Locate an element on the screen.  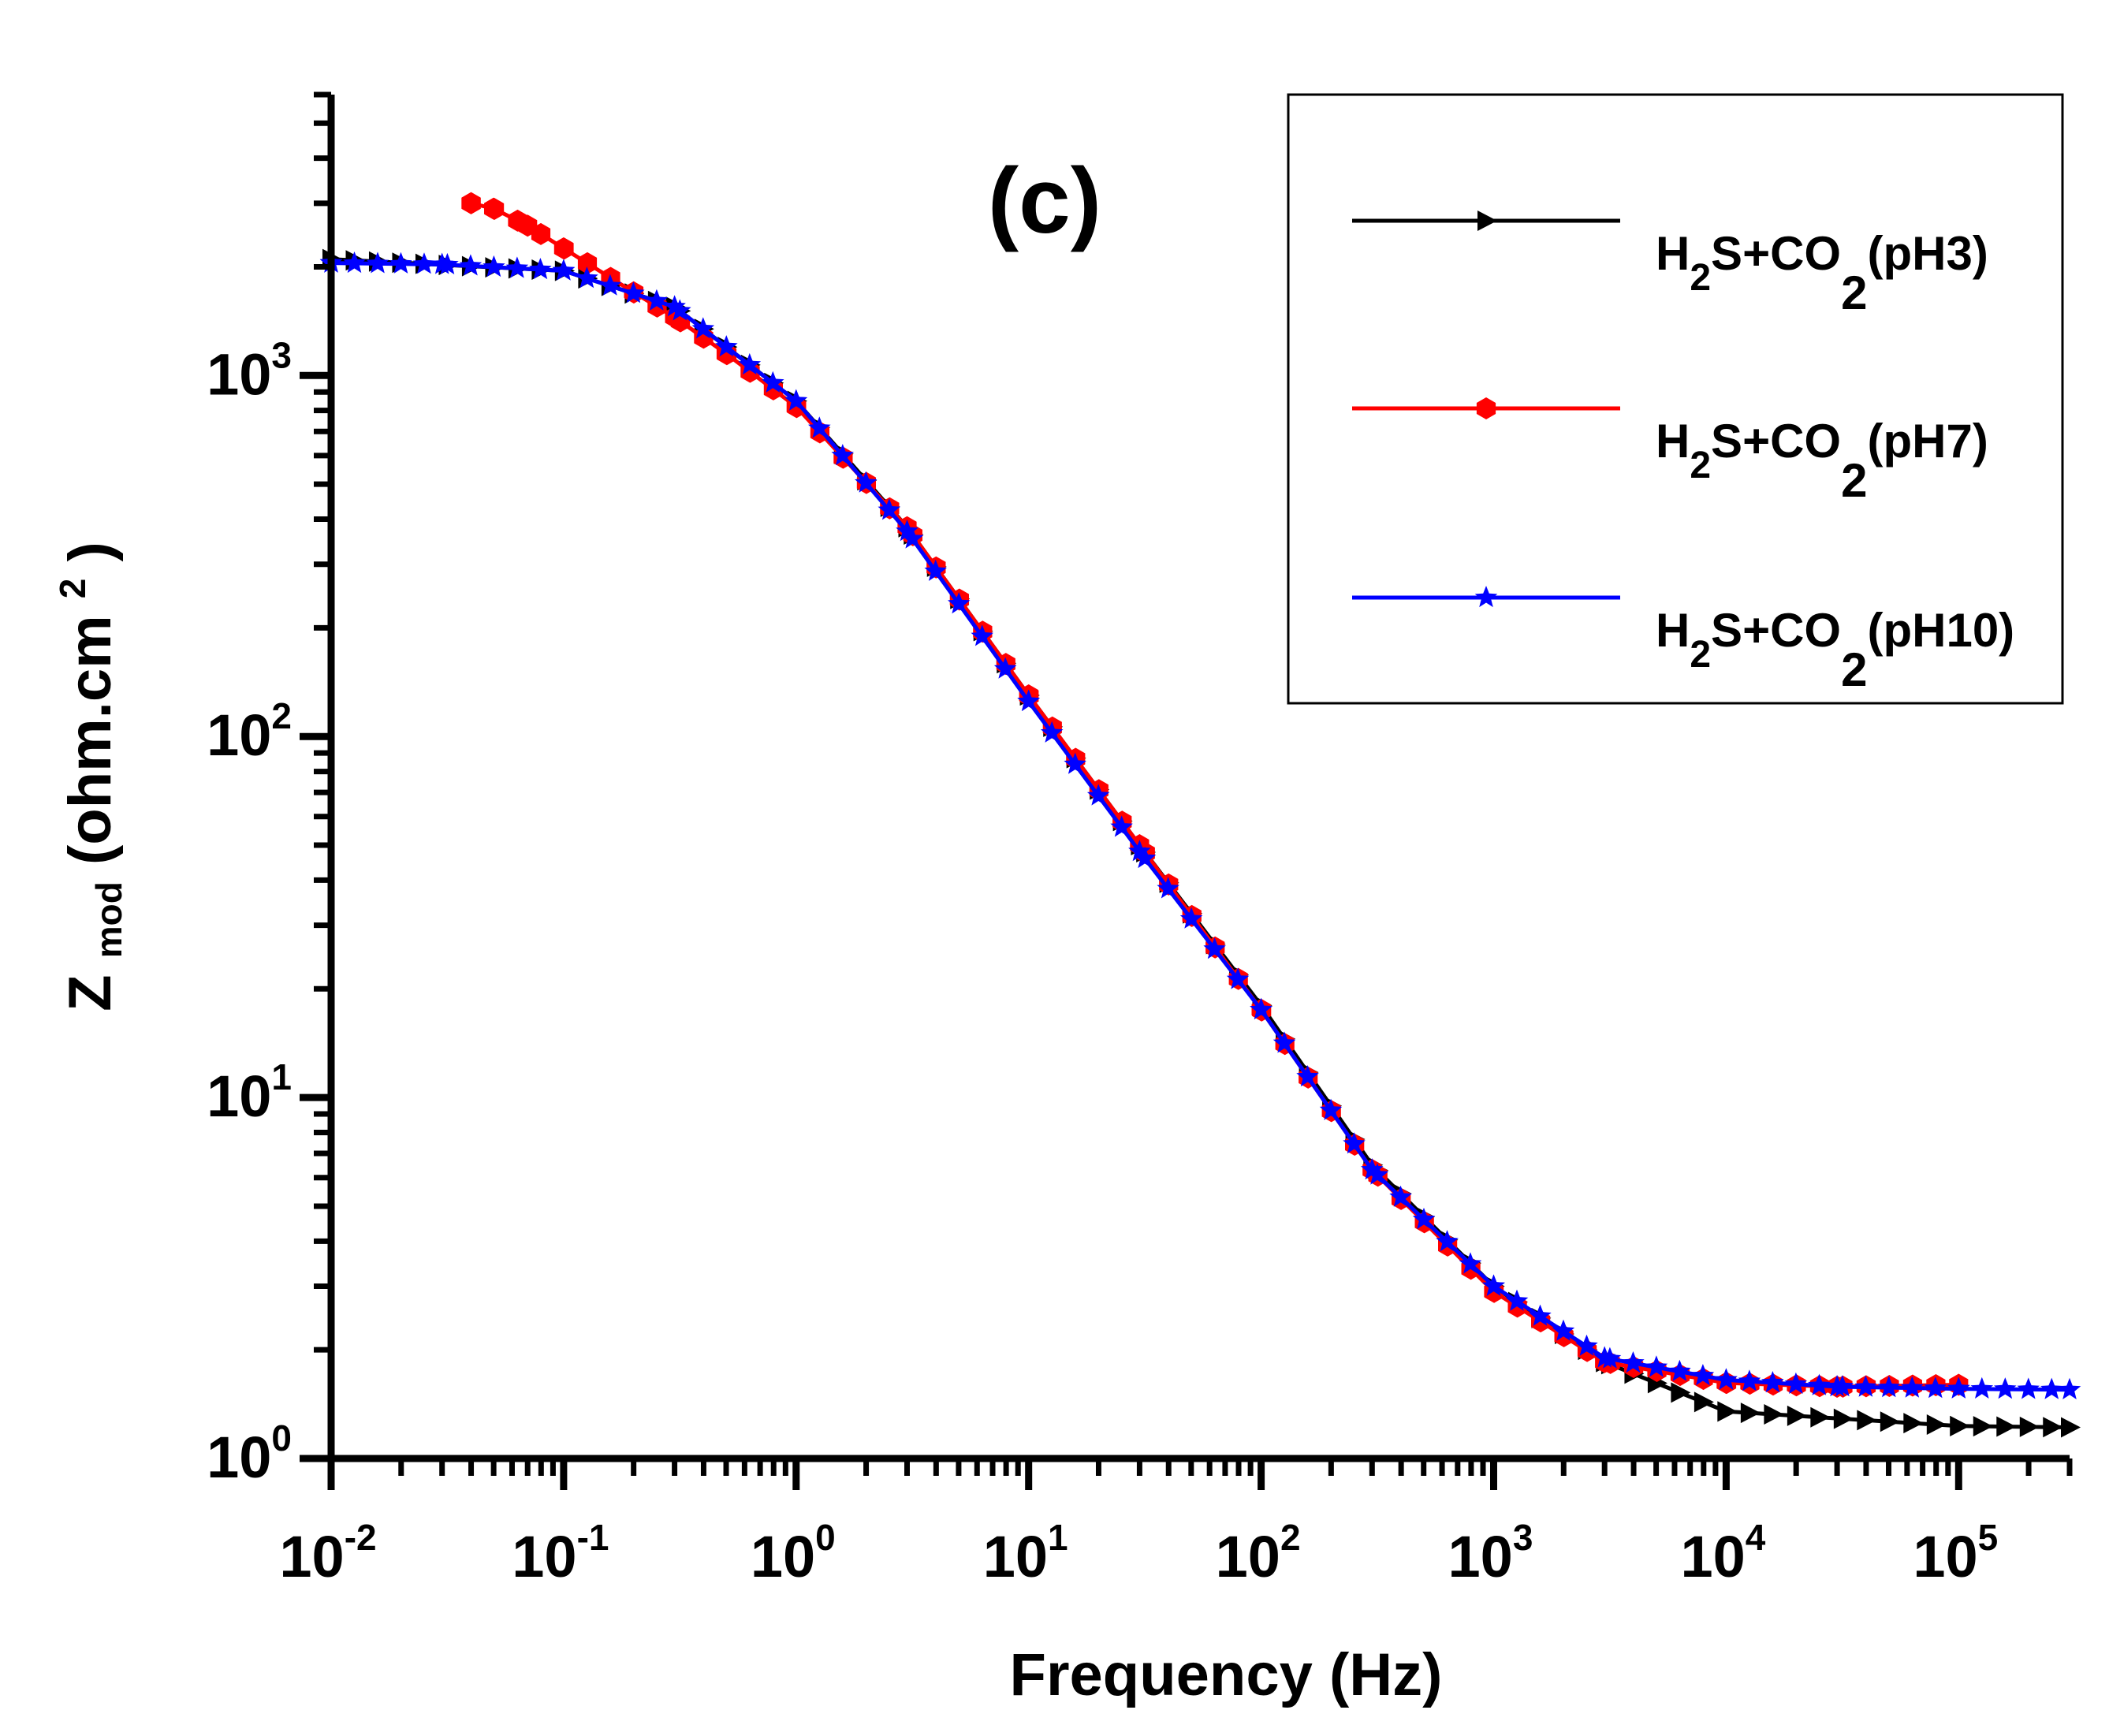
y-tick-label-1-exp: 1 is located at coordinates (281, 1076).